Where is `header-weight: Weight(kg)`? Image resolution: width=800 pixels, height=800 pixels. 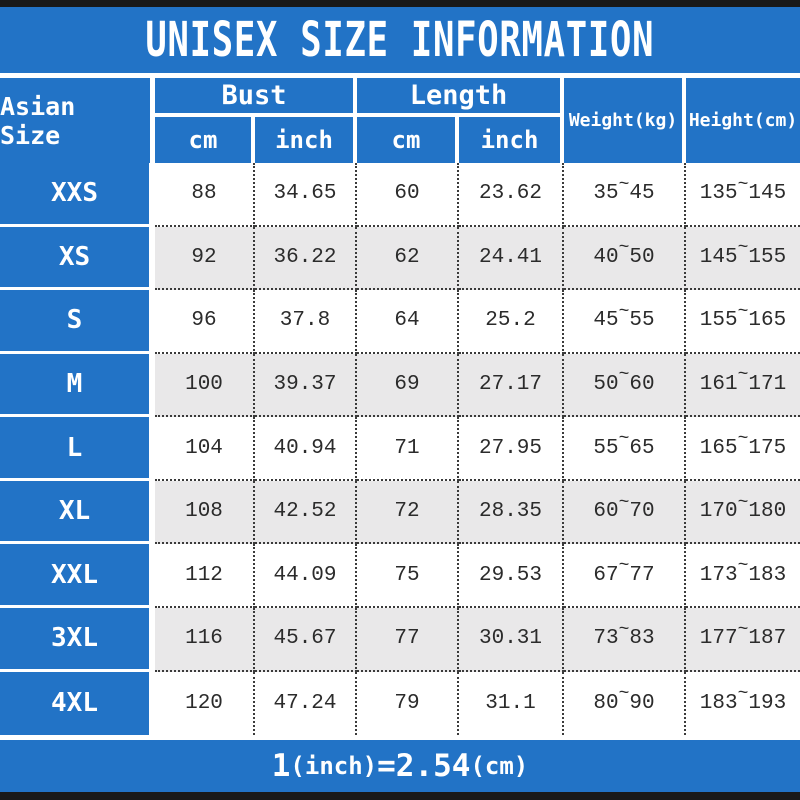
header-weight: Weight(kg) is located at coordinates (625, 120).